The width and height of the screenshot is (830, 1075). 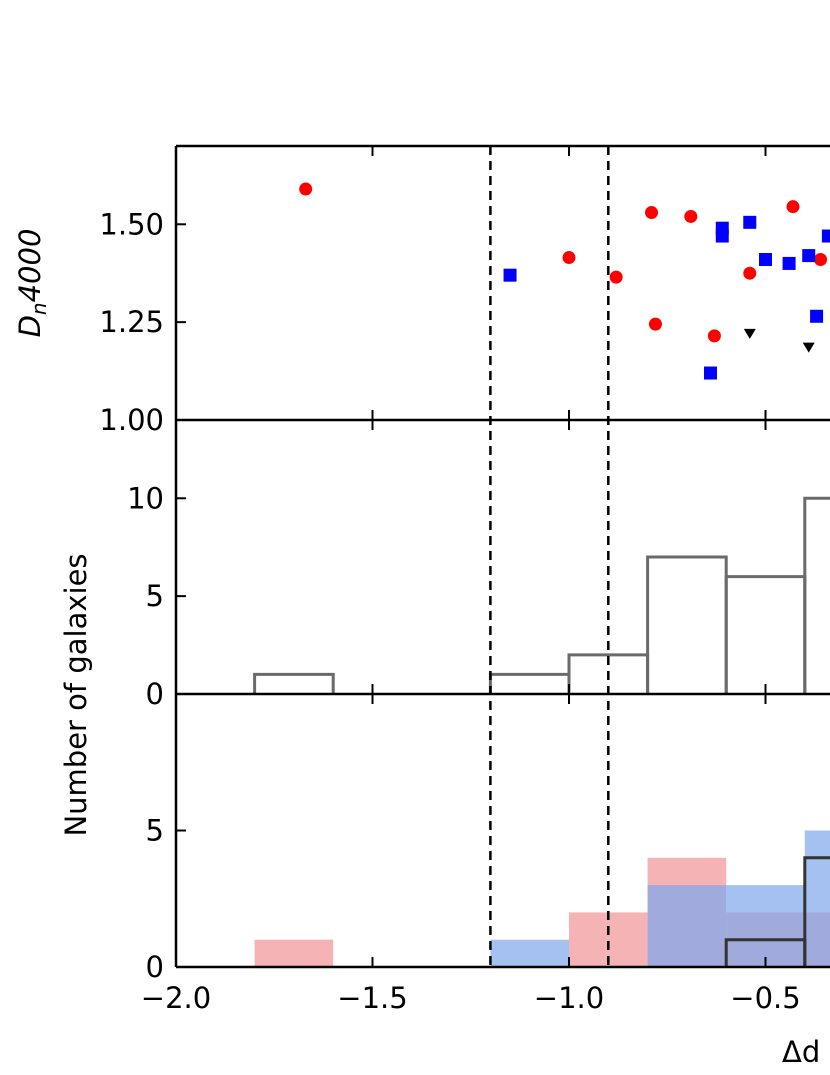 I want to click on middle-y-tick-label-1: 5, so click(x=155, y=596).